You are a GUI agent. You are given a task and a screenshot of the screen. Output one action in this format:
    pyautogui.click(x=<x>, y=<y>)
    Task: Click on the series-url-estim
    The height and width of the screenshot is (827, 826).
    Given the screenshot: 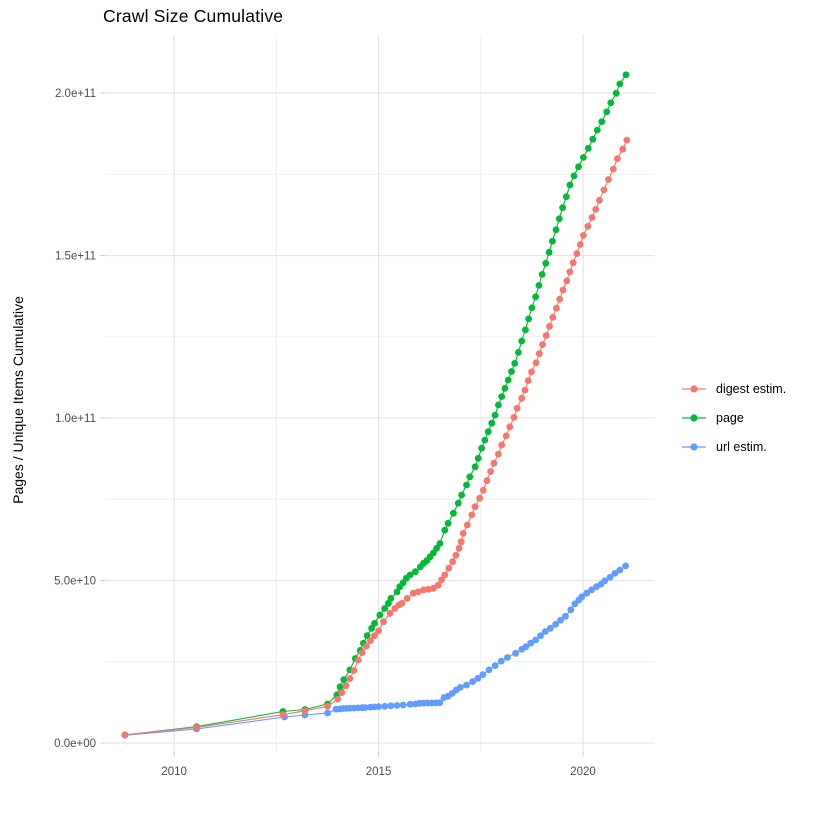 What is the action you would take?
    pyautogui.click(x=375, y=650)
    